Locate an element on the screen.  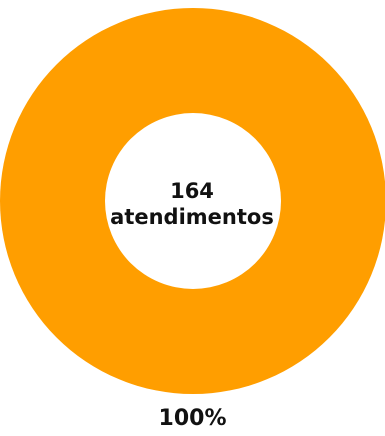
center-label: 164 atendimentos is located at coordinates (192, 204).